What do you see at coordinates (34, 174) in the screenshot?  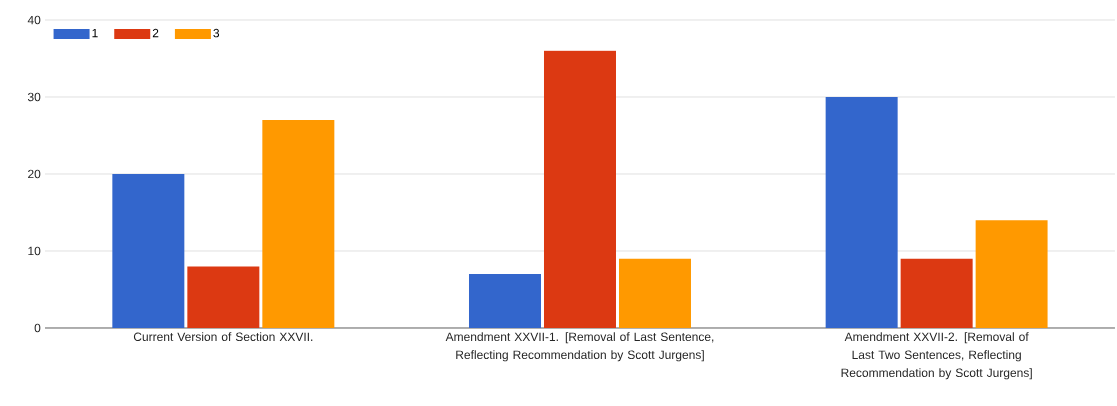 I see `y-tick-label: 20` at bounding box center [34, 174].